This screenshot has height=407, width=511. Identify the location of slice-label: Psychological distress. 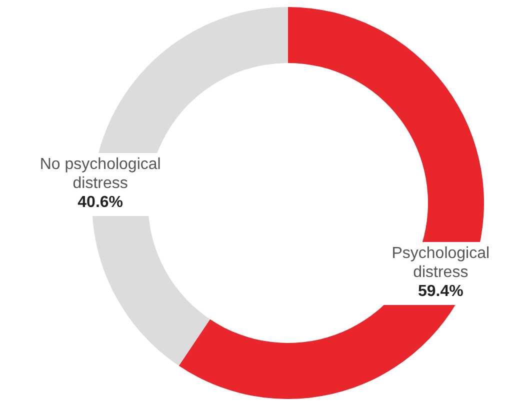
(441, 262).